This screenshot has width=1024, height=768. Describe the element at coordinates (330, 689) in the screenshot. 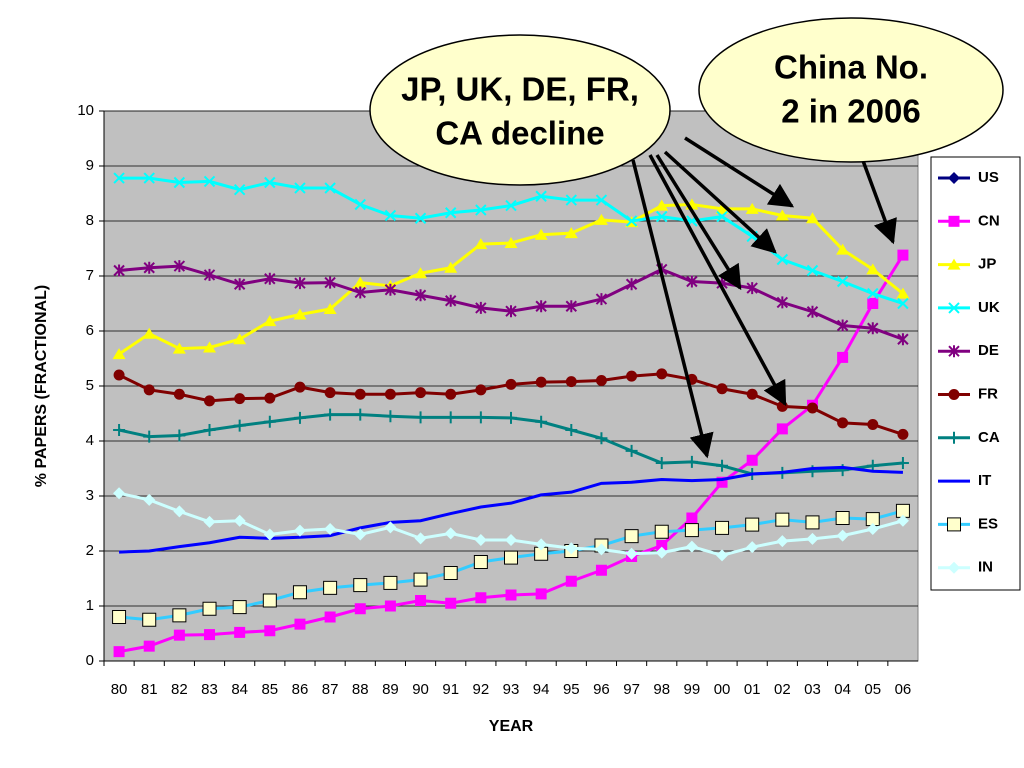

I see `x-tick-label: 87` at that location.